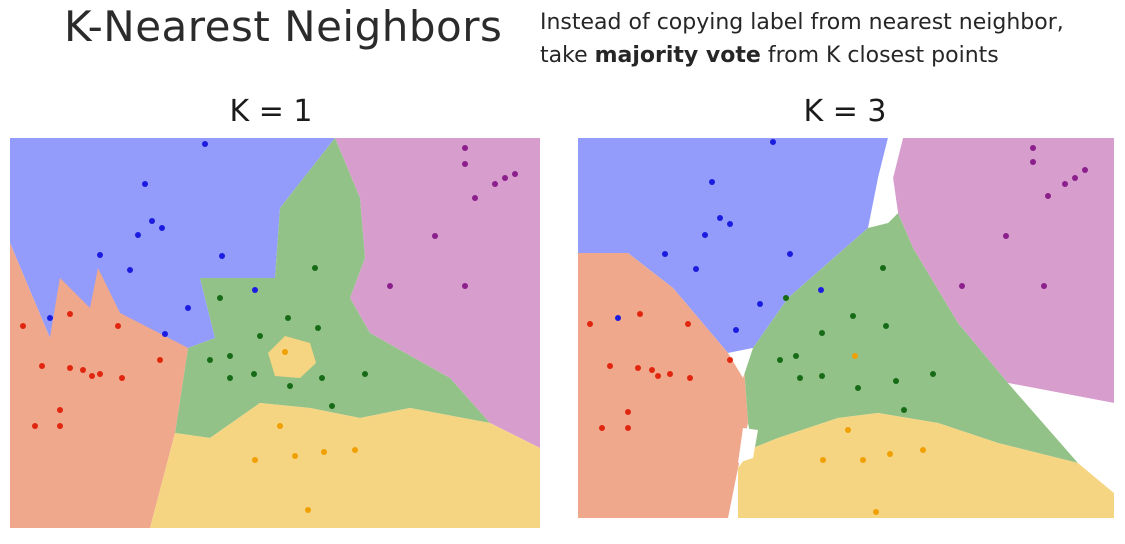 The width and height of the screenshot is (1125, 544). What do you see at coordinates (845, 111) in the screenshot?
I see `panel-label-k3: K = 3` at bounding box center [845, 111].